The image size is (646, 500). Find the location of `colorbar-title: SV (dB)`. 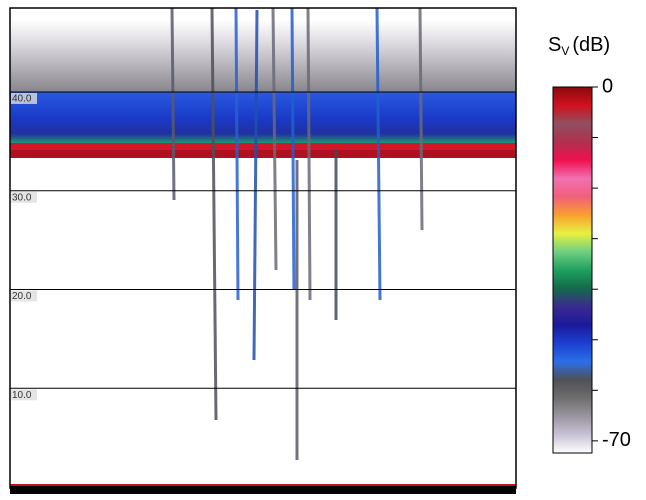

colorbar-title: SV (dB) is located at coordinates (579, 46).